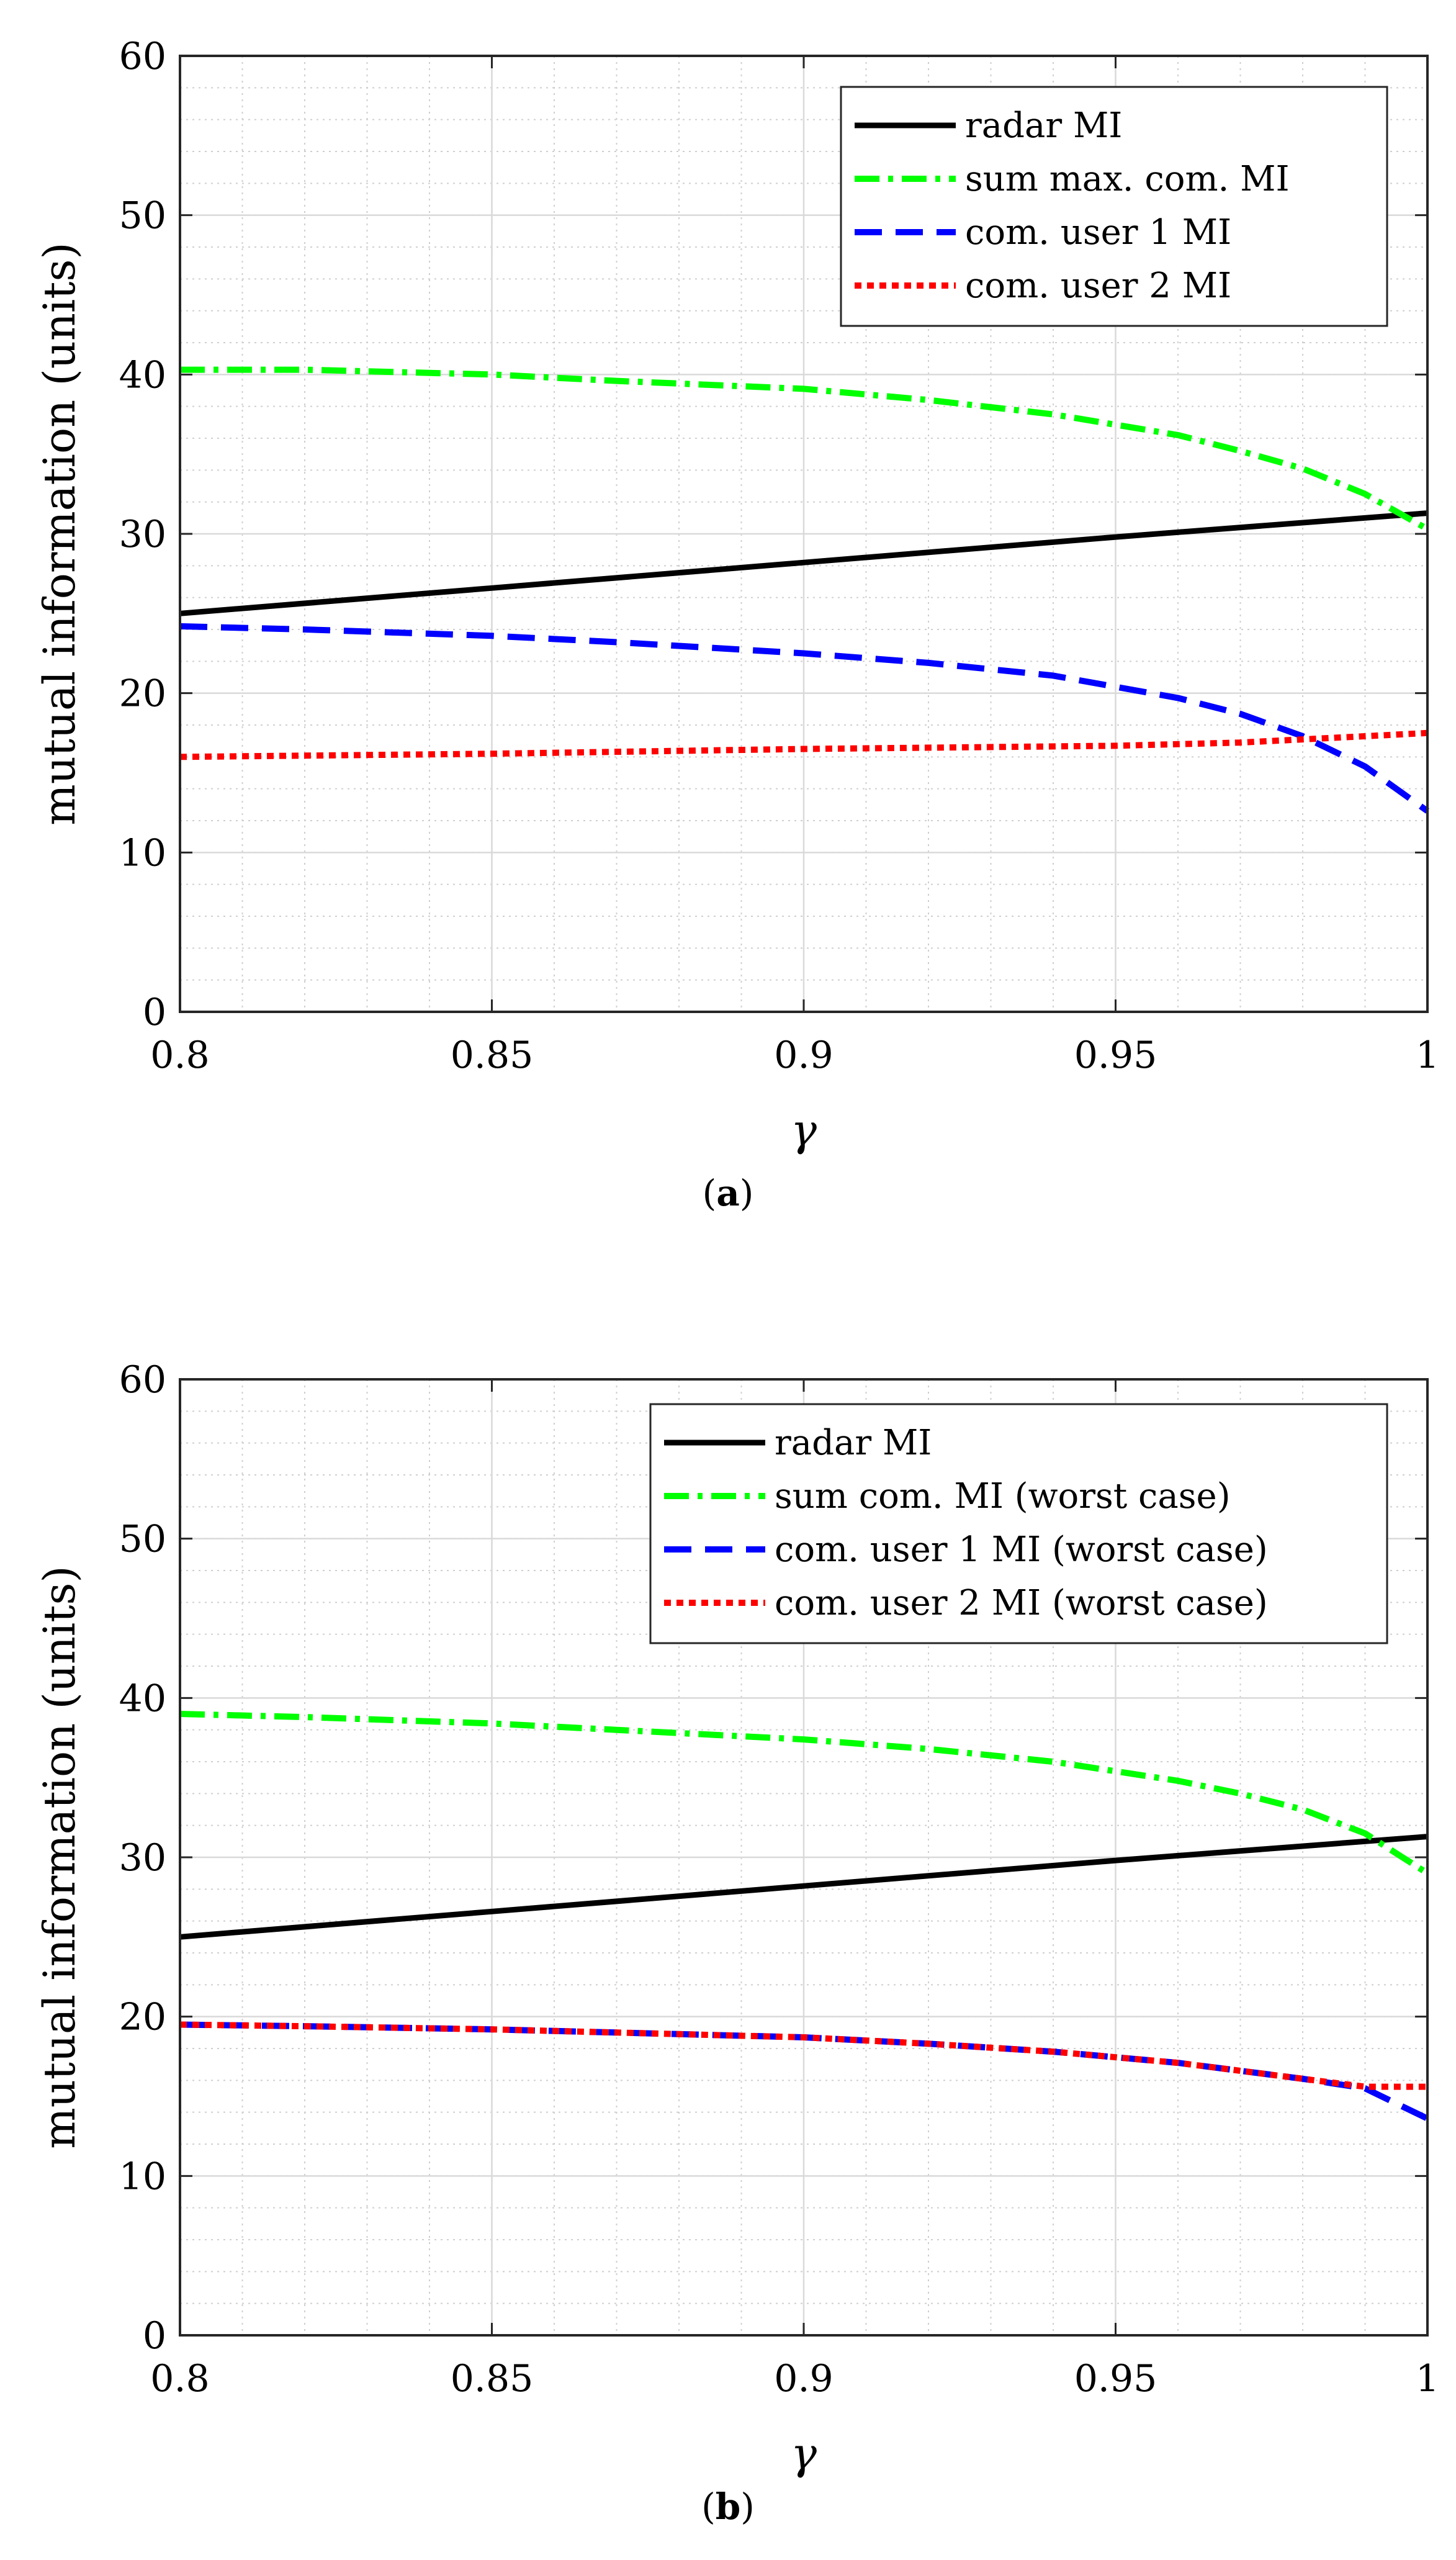 Image resolution: width=1456 pixels, height=2560 pixels. I want to click on panel-caption: (b), so click(728, 2507).